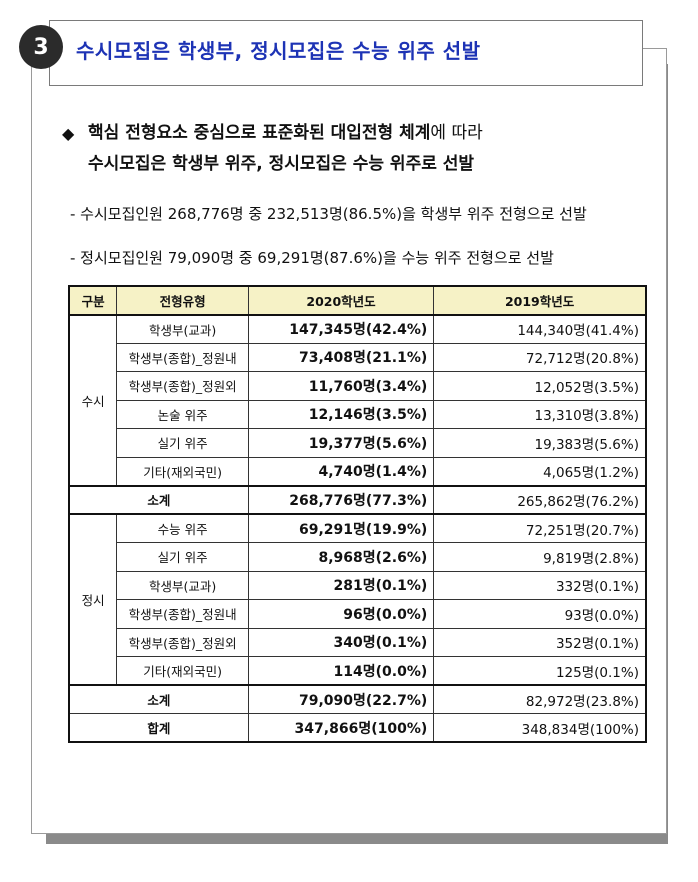 The width and height of the screenshot is (698, 882). I want to click on header-type: 전형유형, so click(182, 300).